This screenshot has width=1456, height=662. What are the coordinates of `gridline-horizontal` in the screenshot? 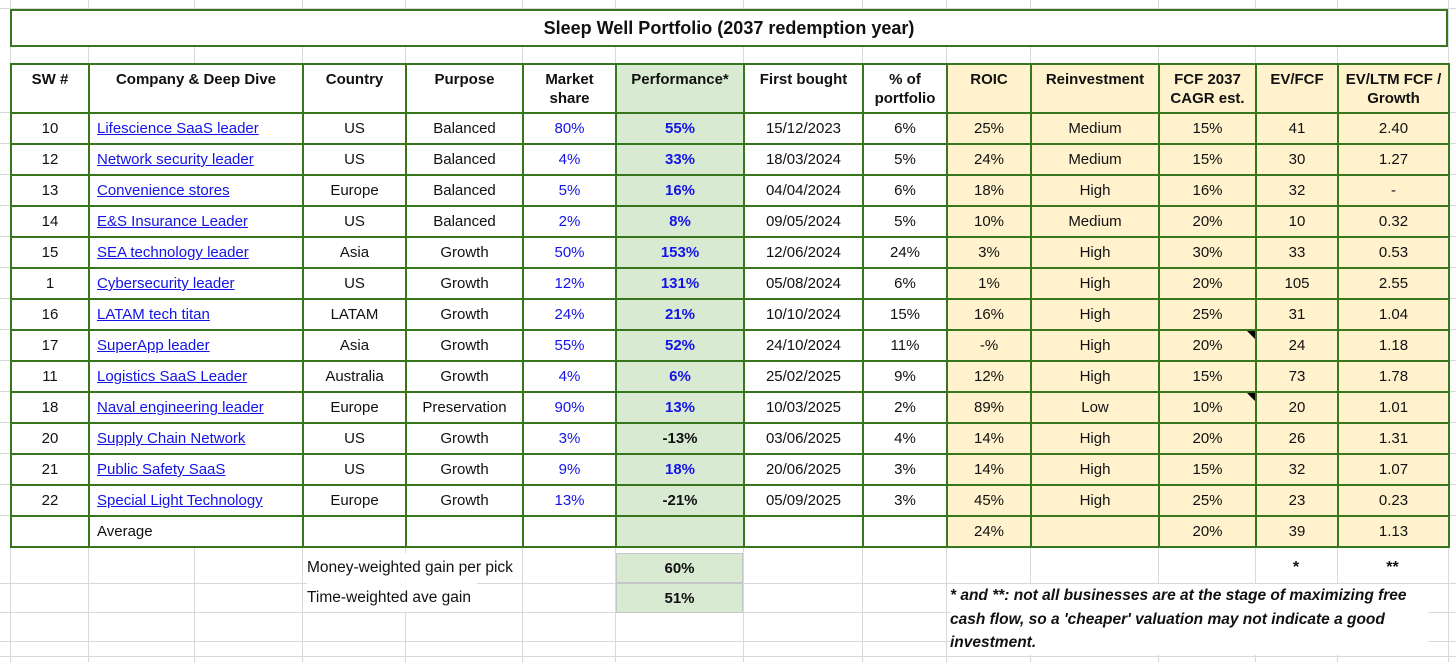 It's located at (728, 8).